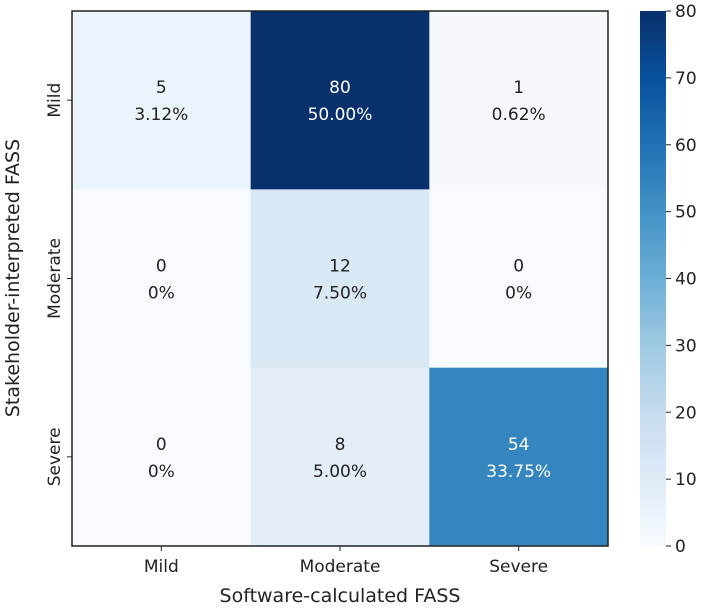 This screenshot has height=610, width=704. I want to click on cell-count-label: 54, so click(519, 445).